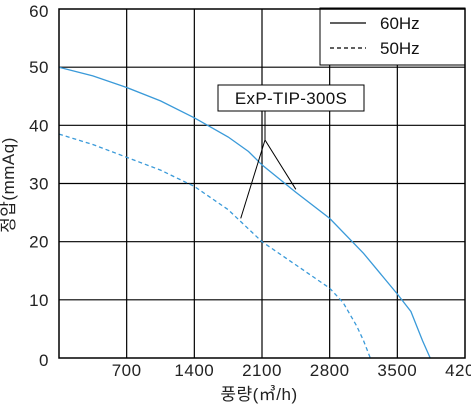 This screenshot has width=471, height=406. I want to click on legend-box, so click(392, 36).